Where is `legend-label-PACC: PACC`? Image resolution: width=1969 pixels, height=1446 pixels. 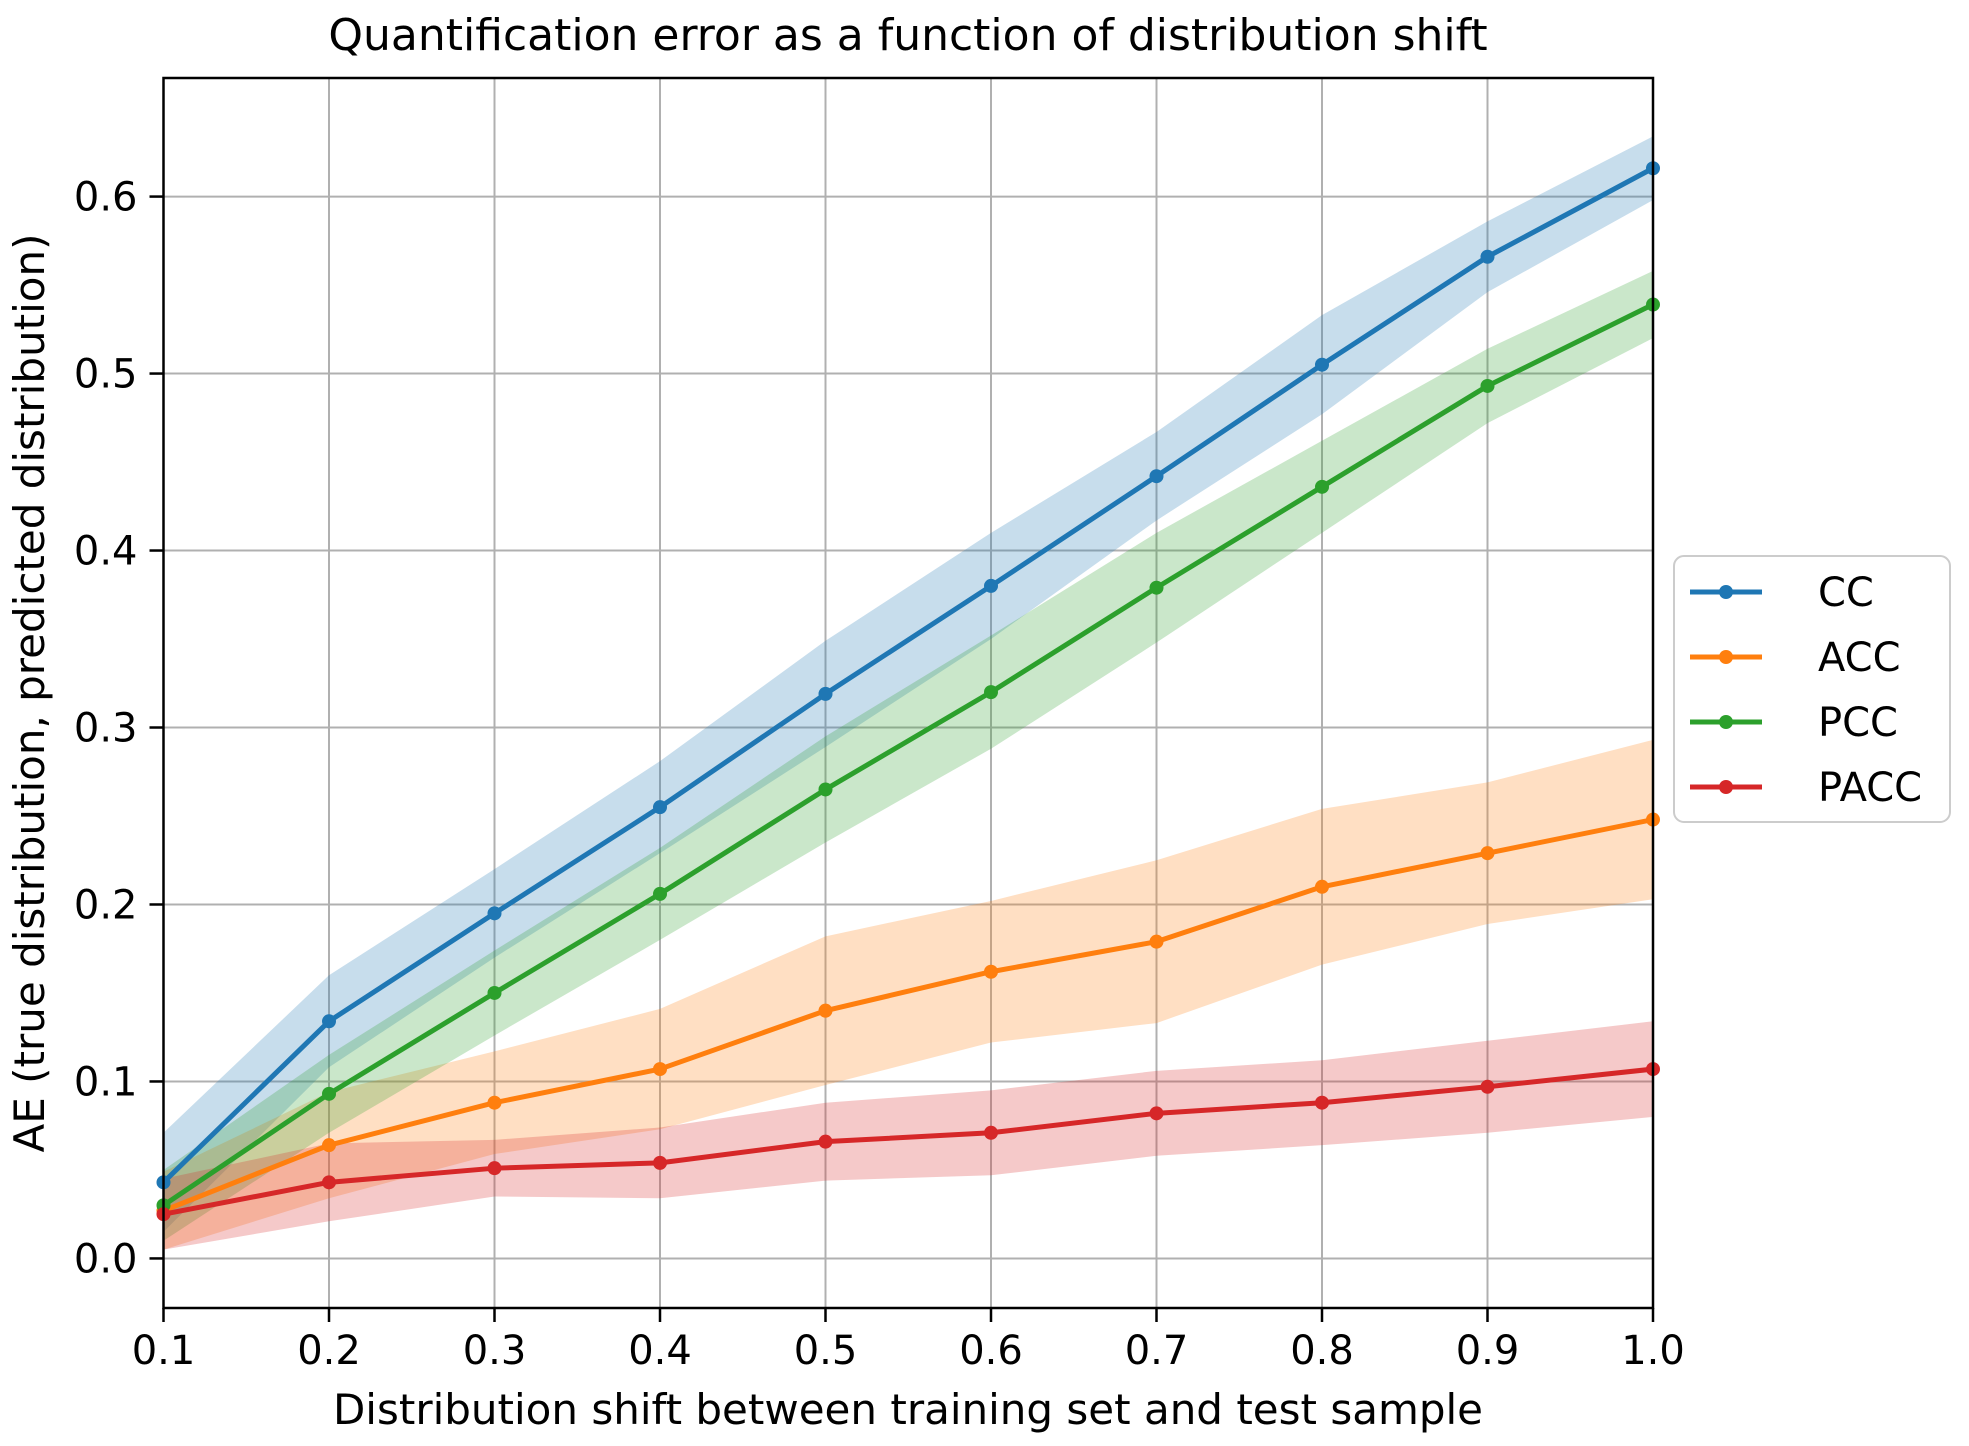 legend-label-PACC: PACC is located at coordinates (1870, 788).